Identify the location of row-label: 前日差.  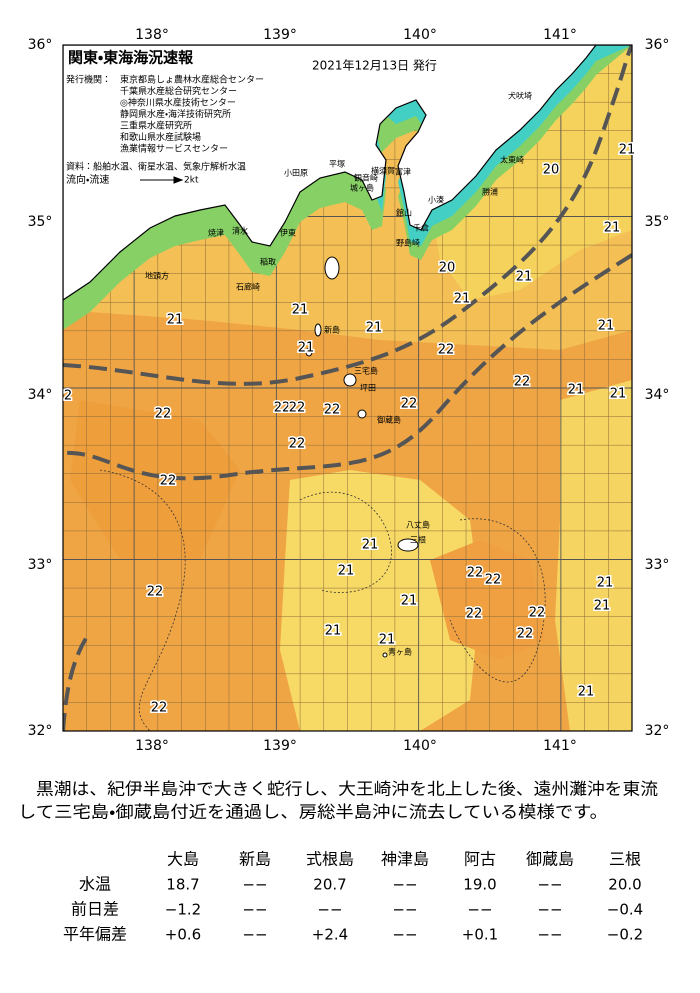
(95, 909).